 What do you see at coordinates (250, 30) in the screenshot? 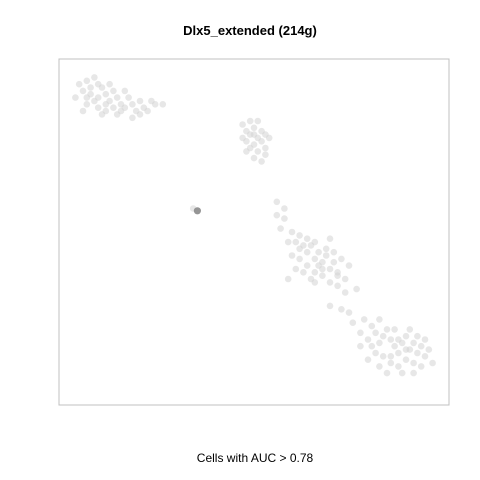
I see `chart-title: Dlx5_extended (214g)` at bounding box center [250, 30].